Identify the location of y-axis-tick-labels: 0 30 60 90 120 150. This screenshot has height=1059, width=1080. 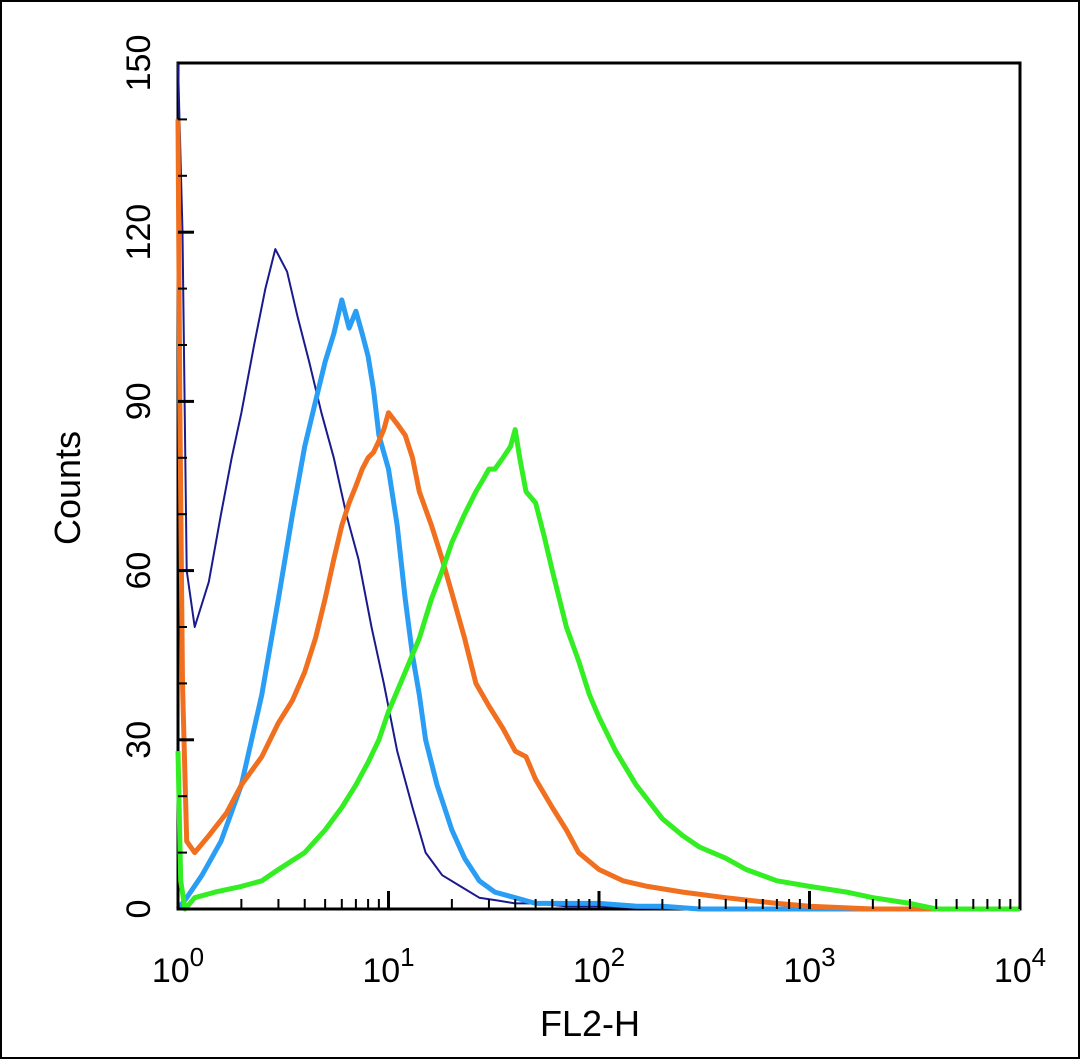
(139, 477).